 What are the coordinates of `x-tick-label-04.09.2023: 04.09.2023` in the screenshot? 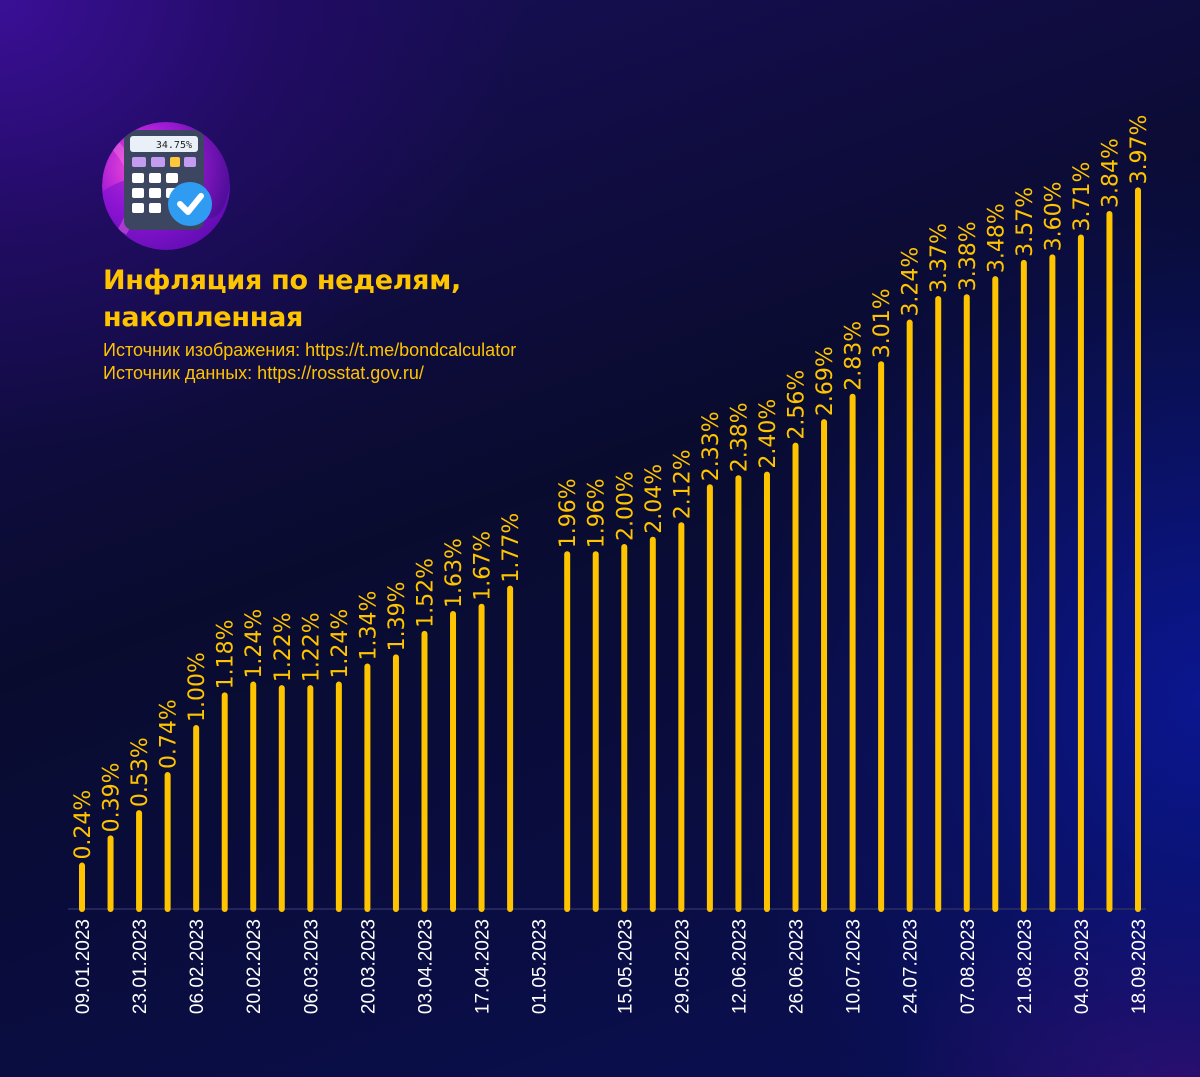 It's located at (1082, 966).